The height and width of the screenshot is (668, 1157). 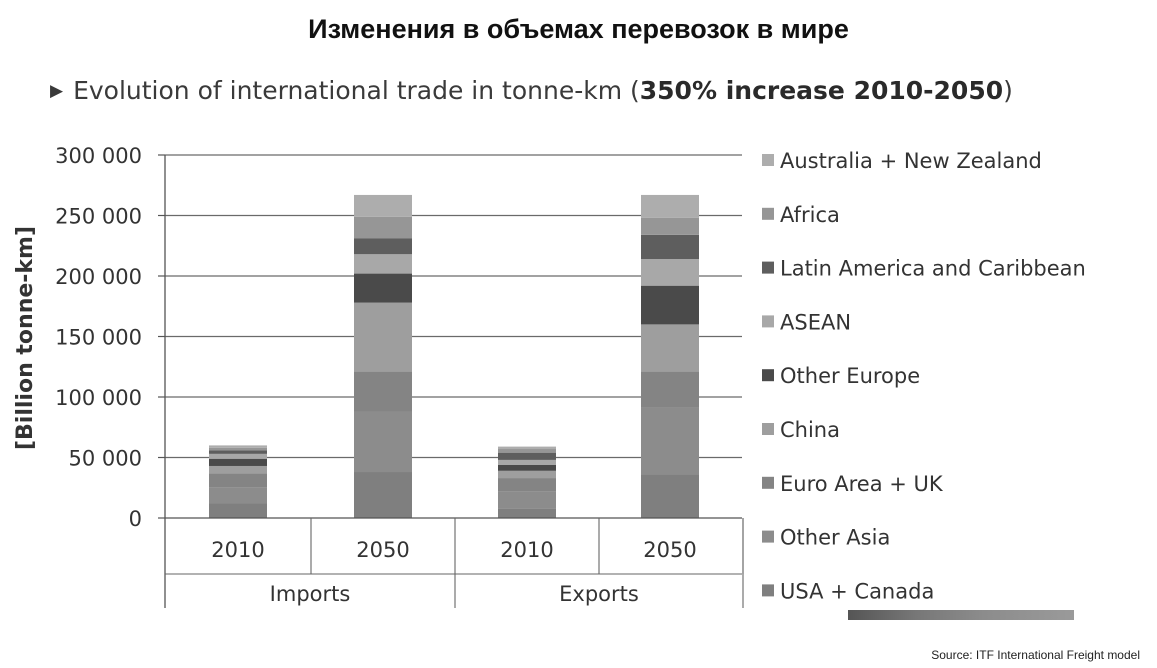 I want to click on y-axis-label: [Billion tonne-km], so click(x=25, y=338).